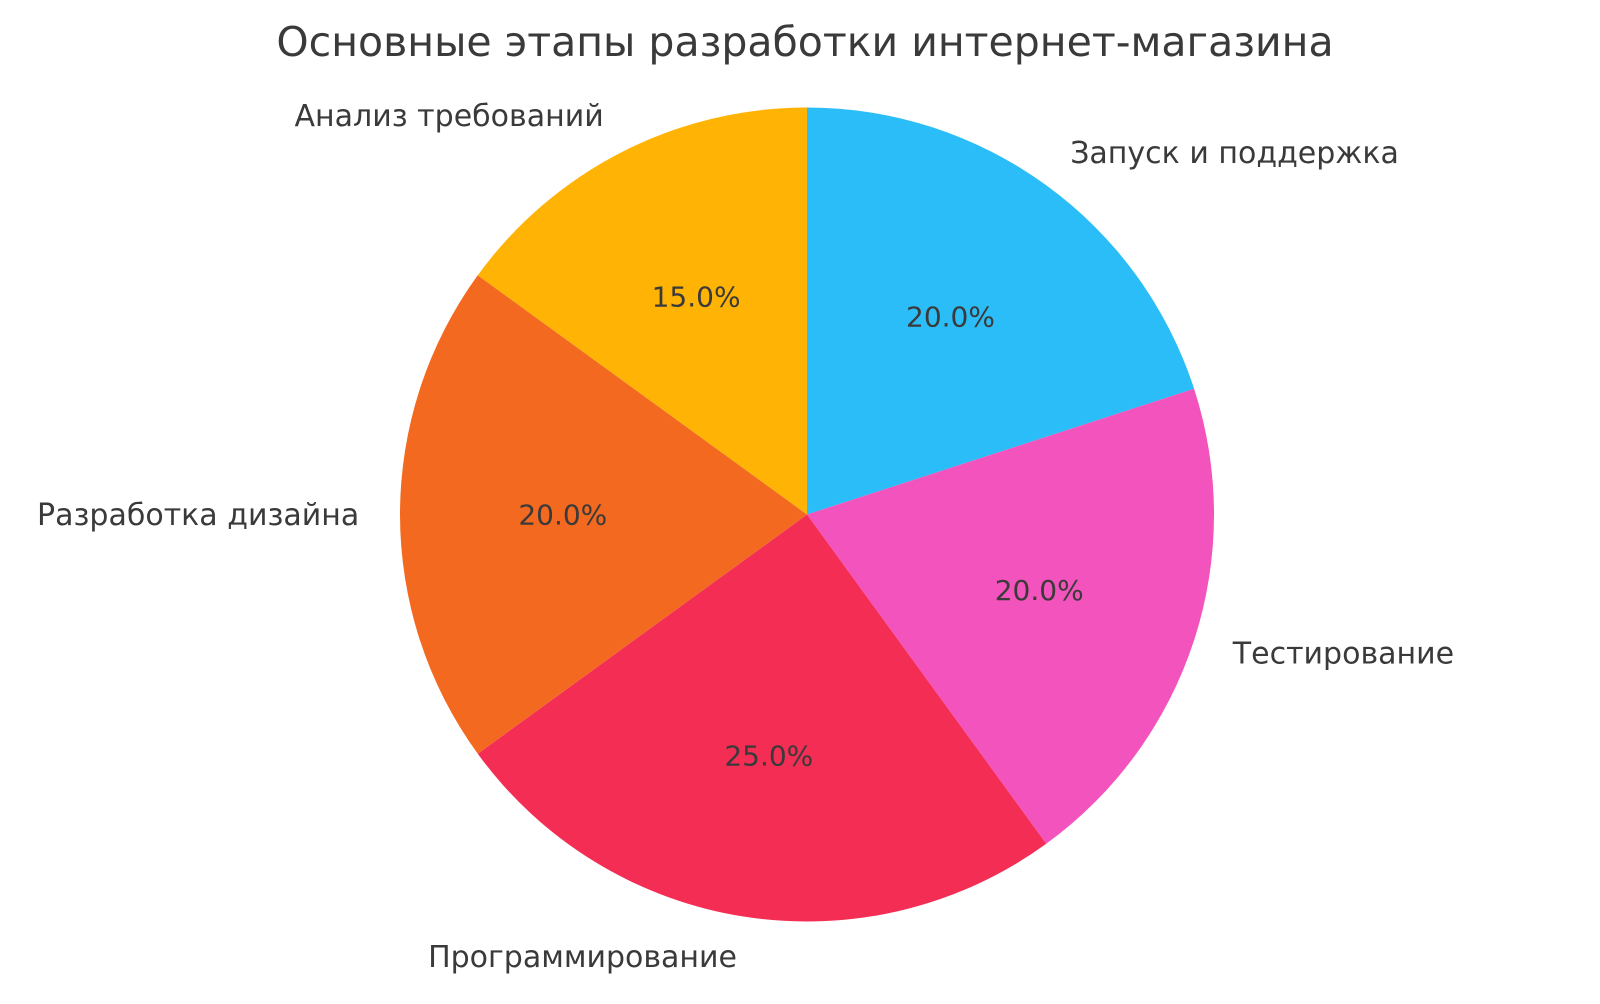  What do you see at coordinates (1343, 653) in the screenshot?
I see `slice-label-1: Тестирование` at bounding box center [1343, 653].